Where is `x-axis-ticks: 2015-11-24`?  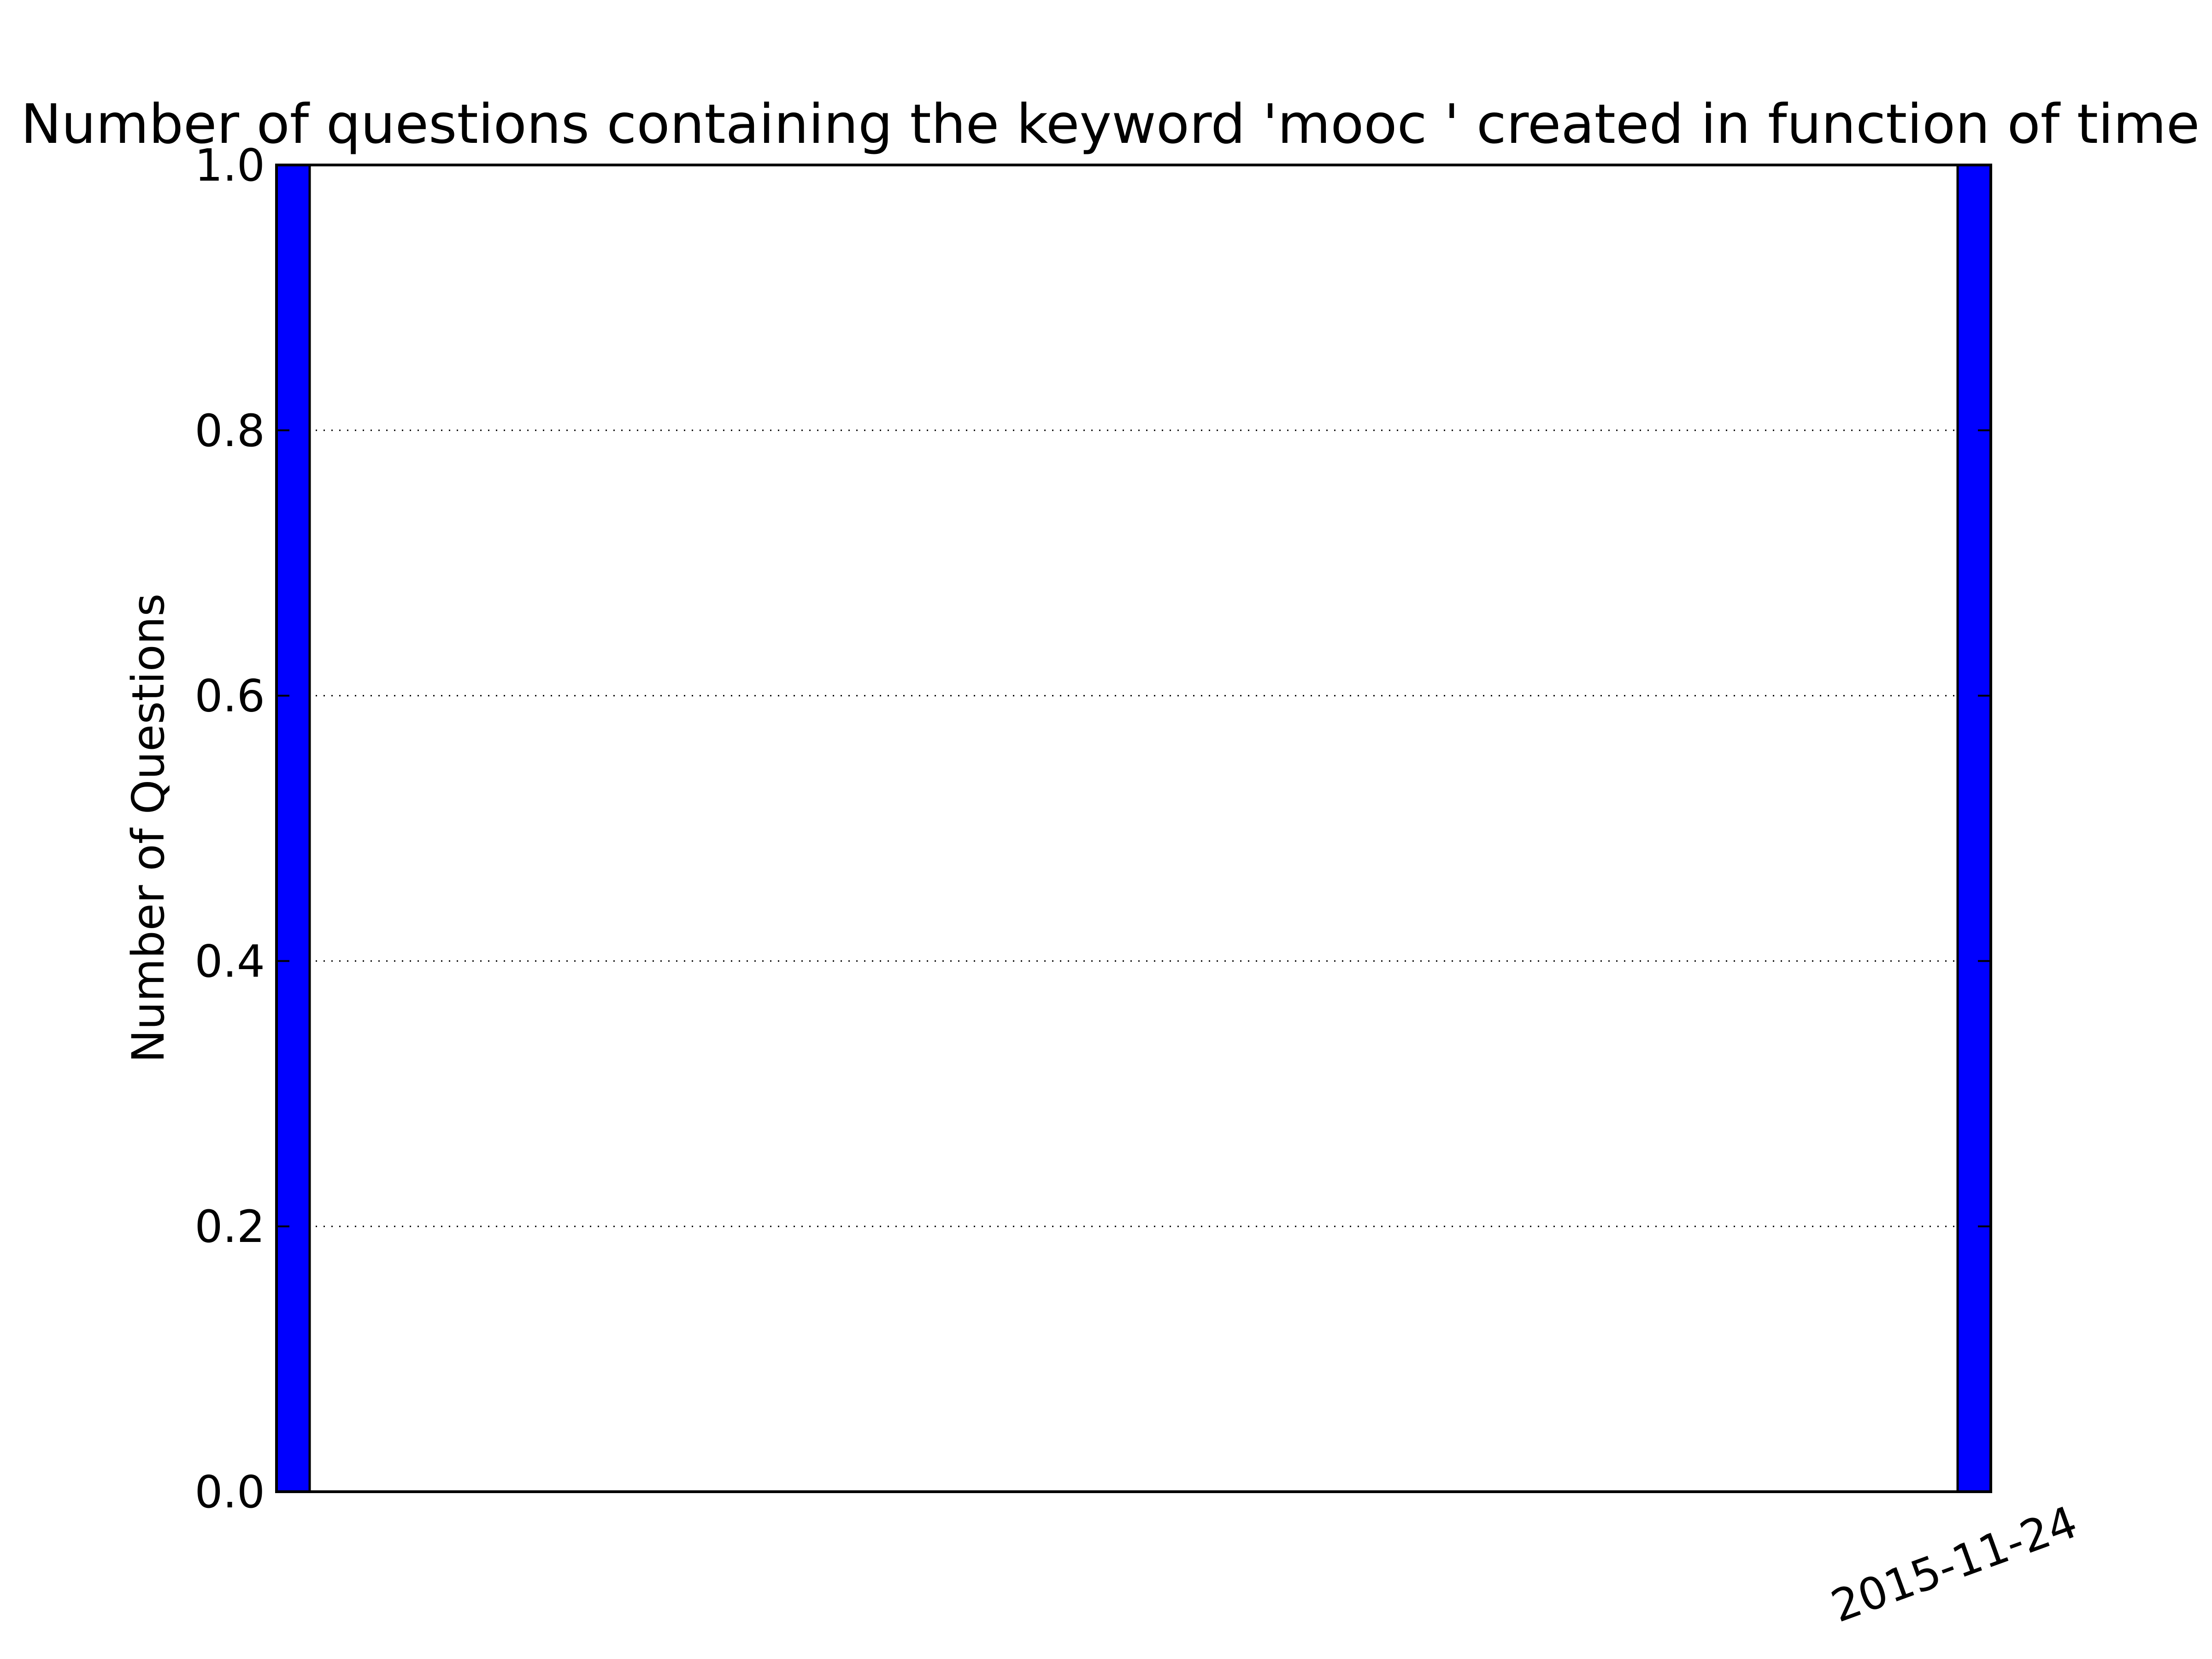
x-axis-ticks: 2015-11-24 is located at coordinates (1954, 1564).